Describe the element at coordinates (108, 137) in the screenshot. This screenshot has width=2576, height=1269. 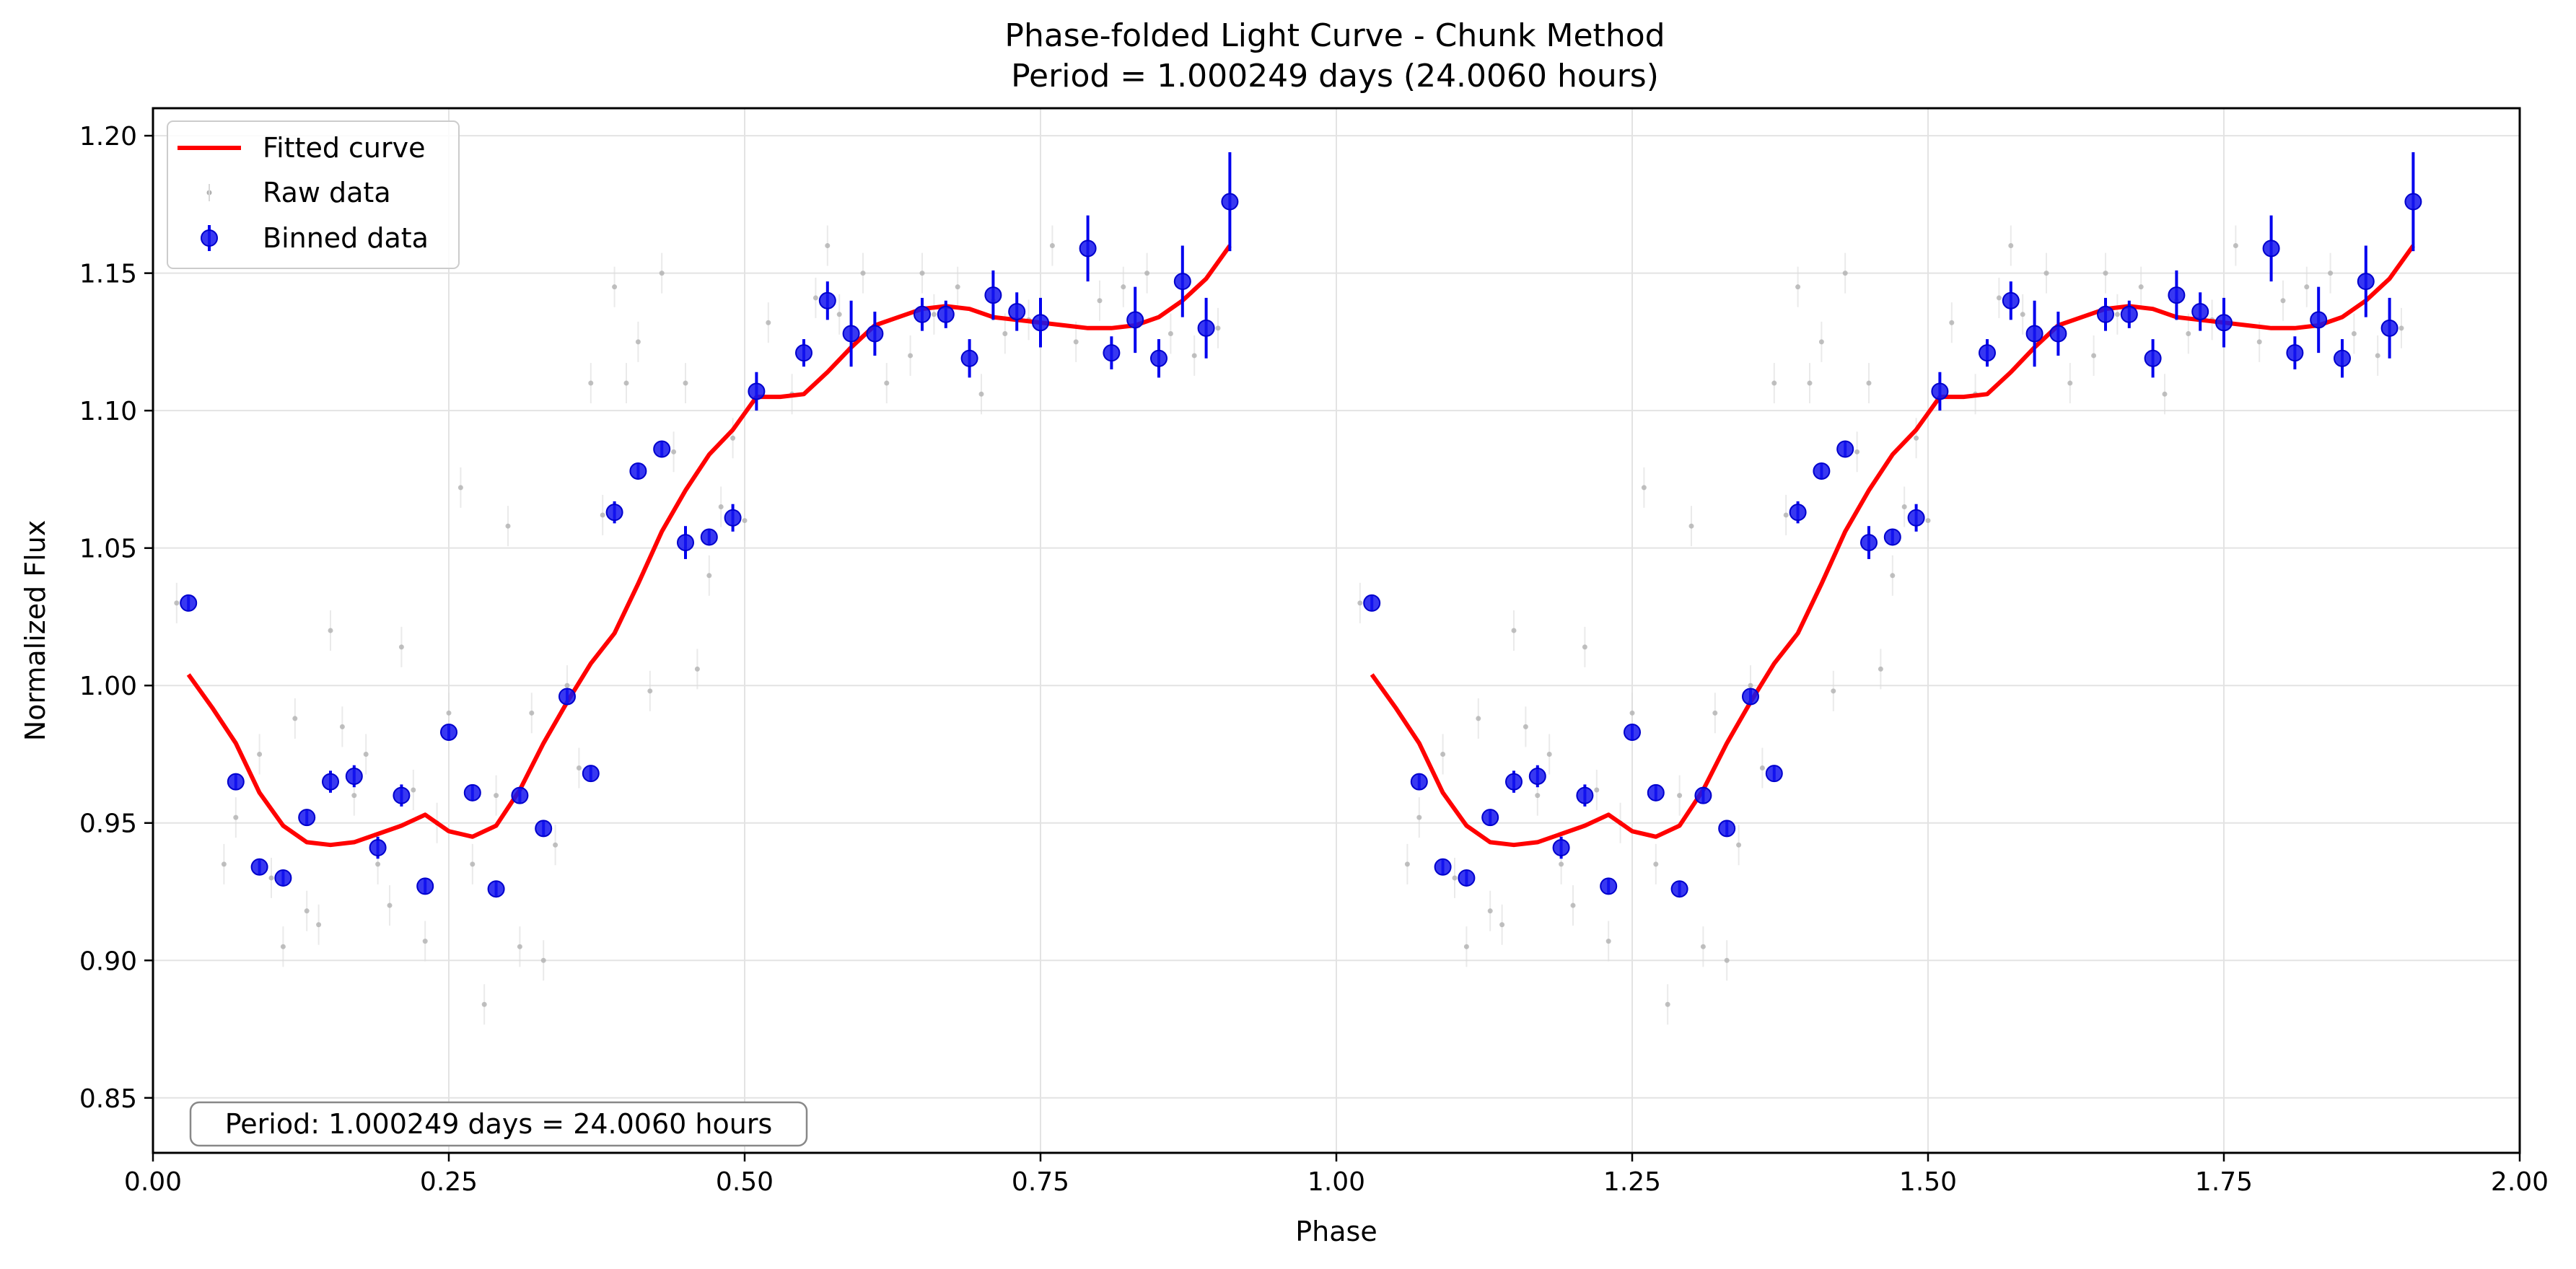
I see `y-tick-label: 1.20` at that location.